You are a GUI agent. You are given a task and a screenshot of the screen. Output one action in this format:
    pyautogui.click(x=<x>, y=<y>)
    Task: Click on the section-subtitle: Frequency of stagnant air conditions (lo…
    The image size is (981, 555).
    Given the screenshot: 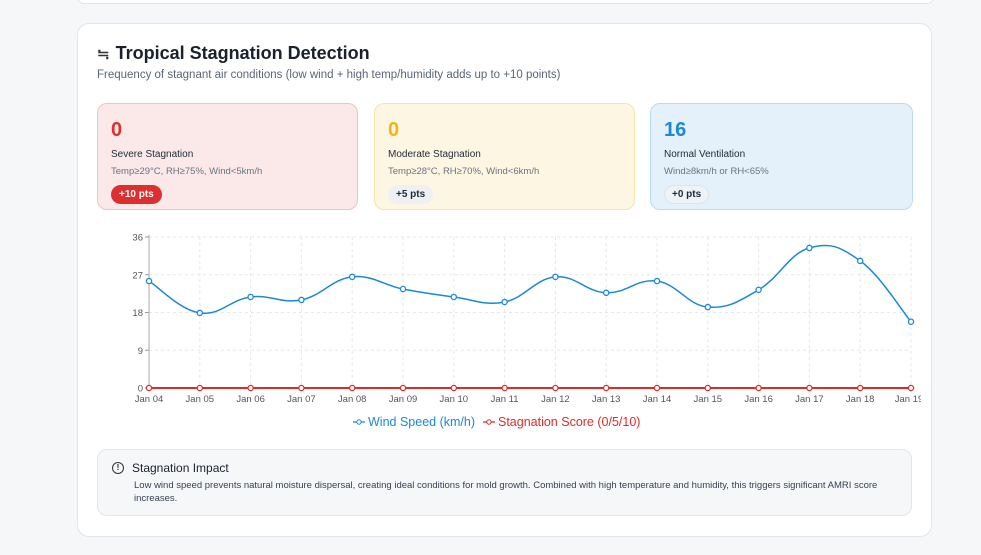 What is the action you would take?
    pyautogui.click(x=329, y=75)
    